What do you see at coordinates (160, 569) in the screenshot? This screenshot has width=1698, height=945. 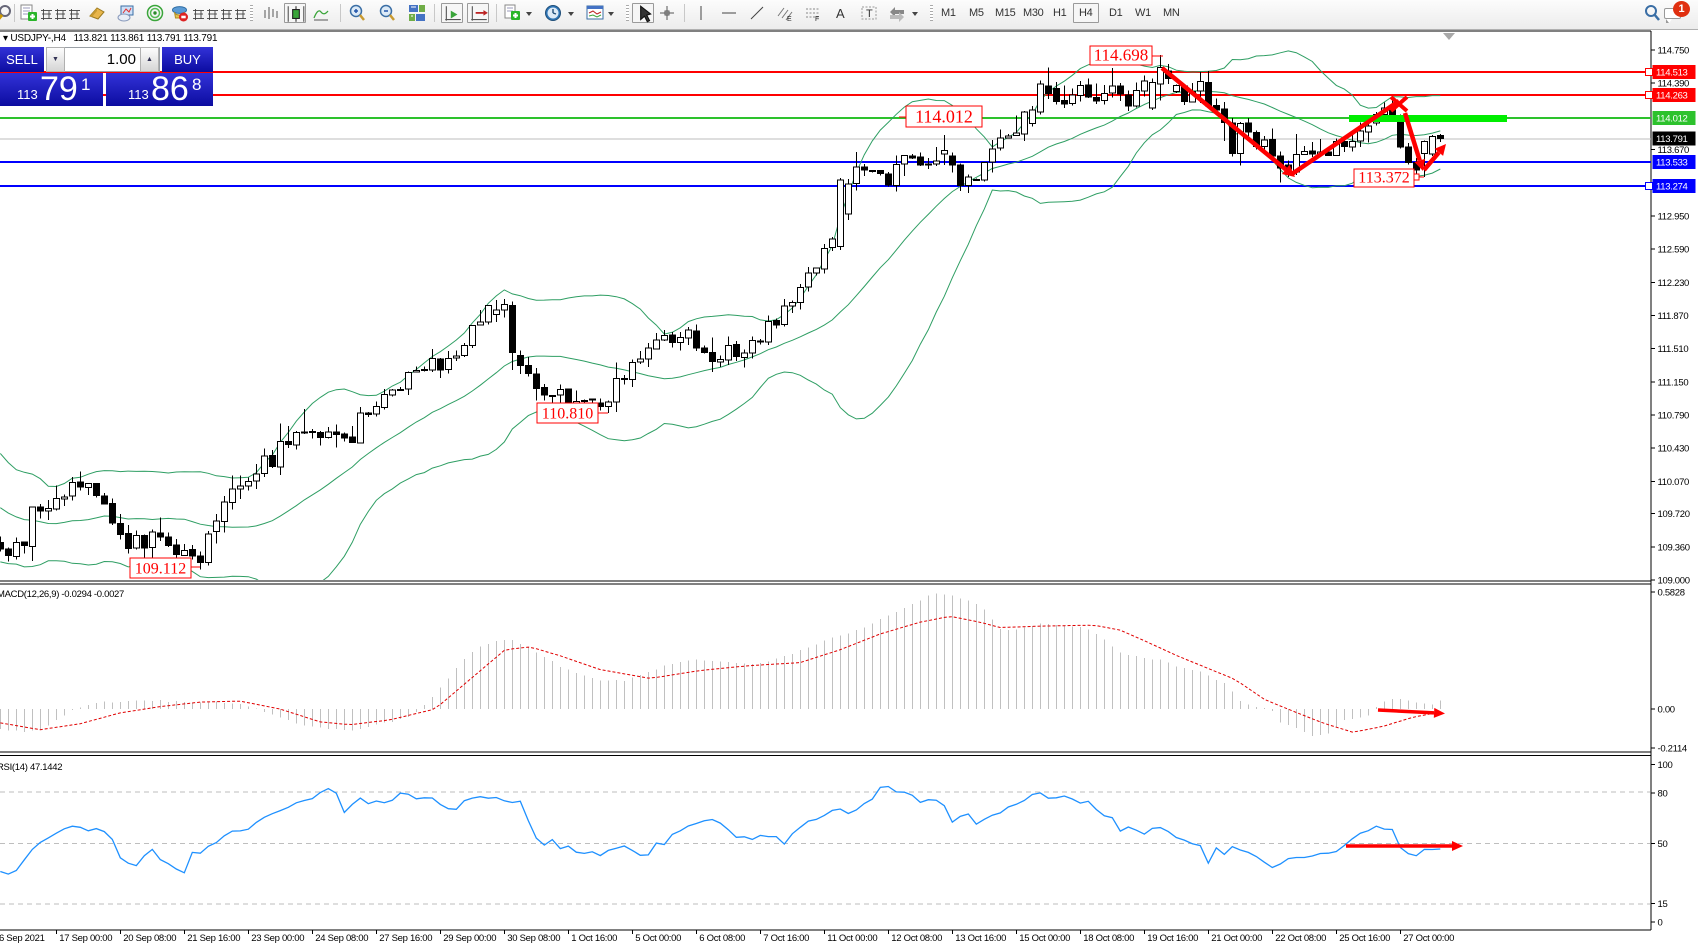 I see `svg-text: 109.112` at bounding box center [160, 569].